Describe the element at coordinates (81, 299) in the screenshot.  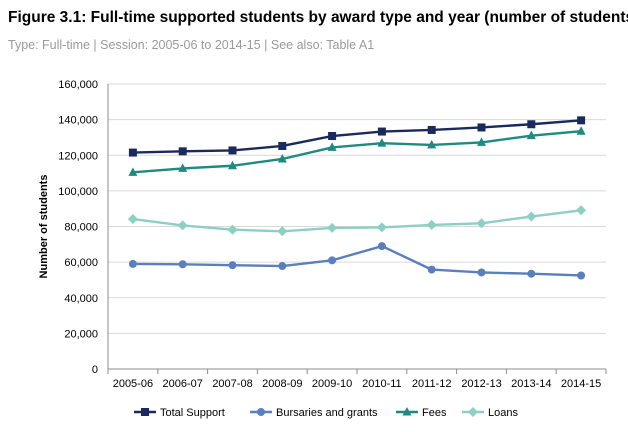
I see `y-tick-label: 40,000` at that location.